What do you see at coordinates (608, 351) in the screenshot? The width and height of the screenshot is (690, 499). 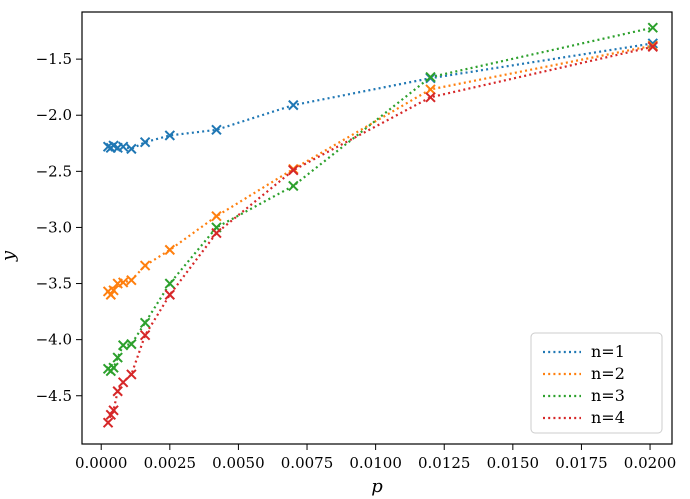 I see `legend-label-1: n=1` at bounding box center [608, 351].